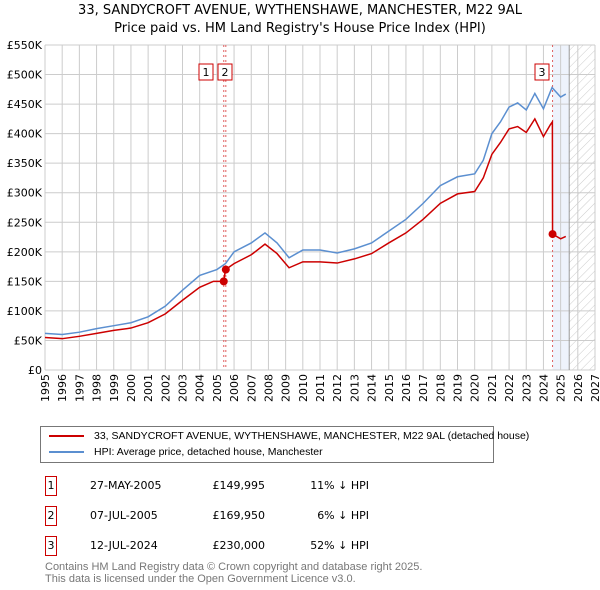 This screenshot has height=590, width=600. I want to click on y-tick-label: £150K, so click(25, 281).